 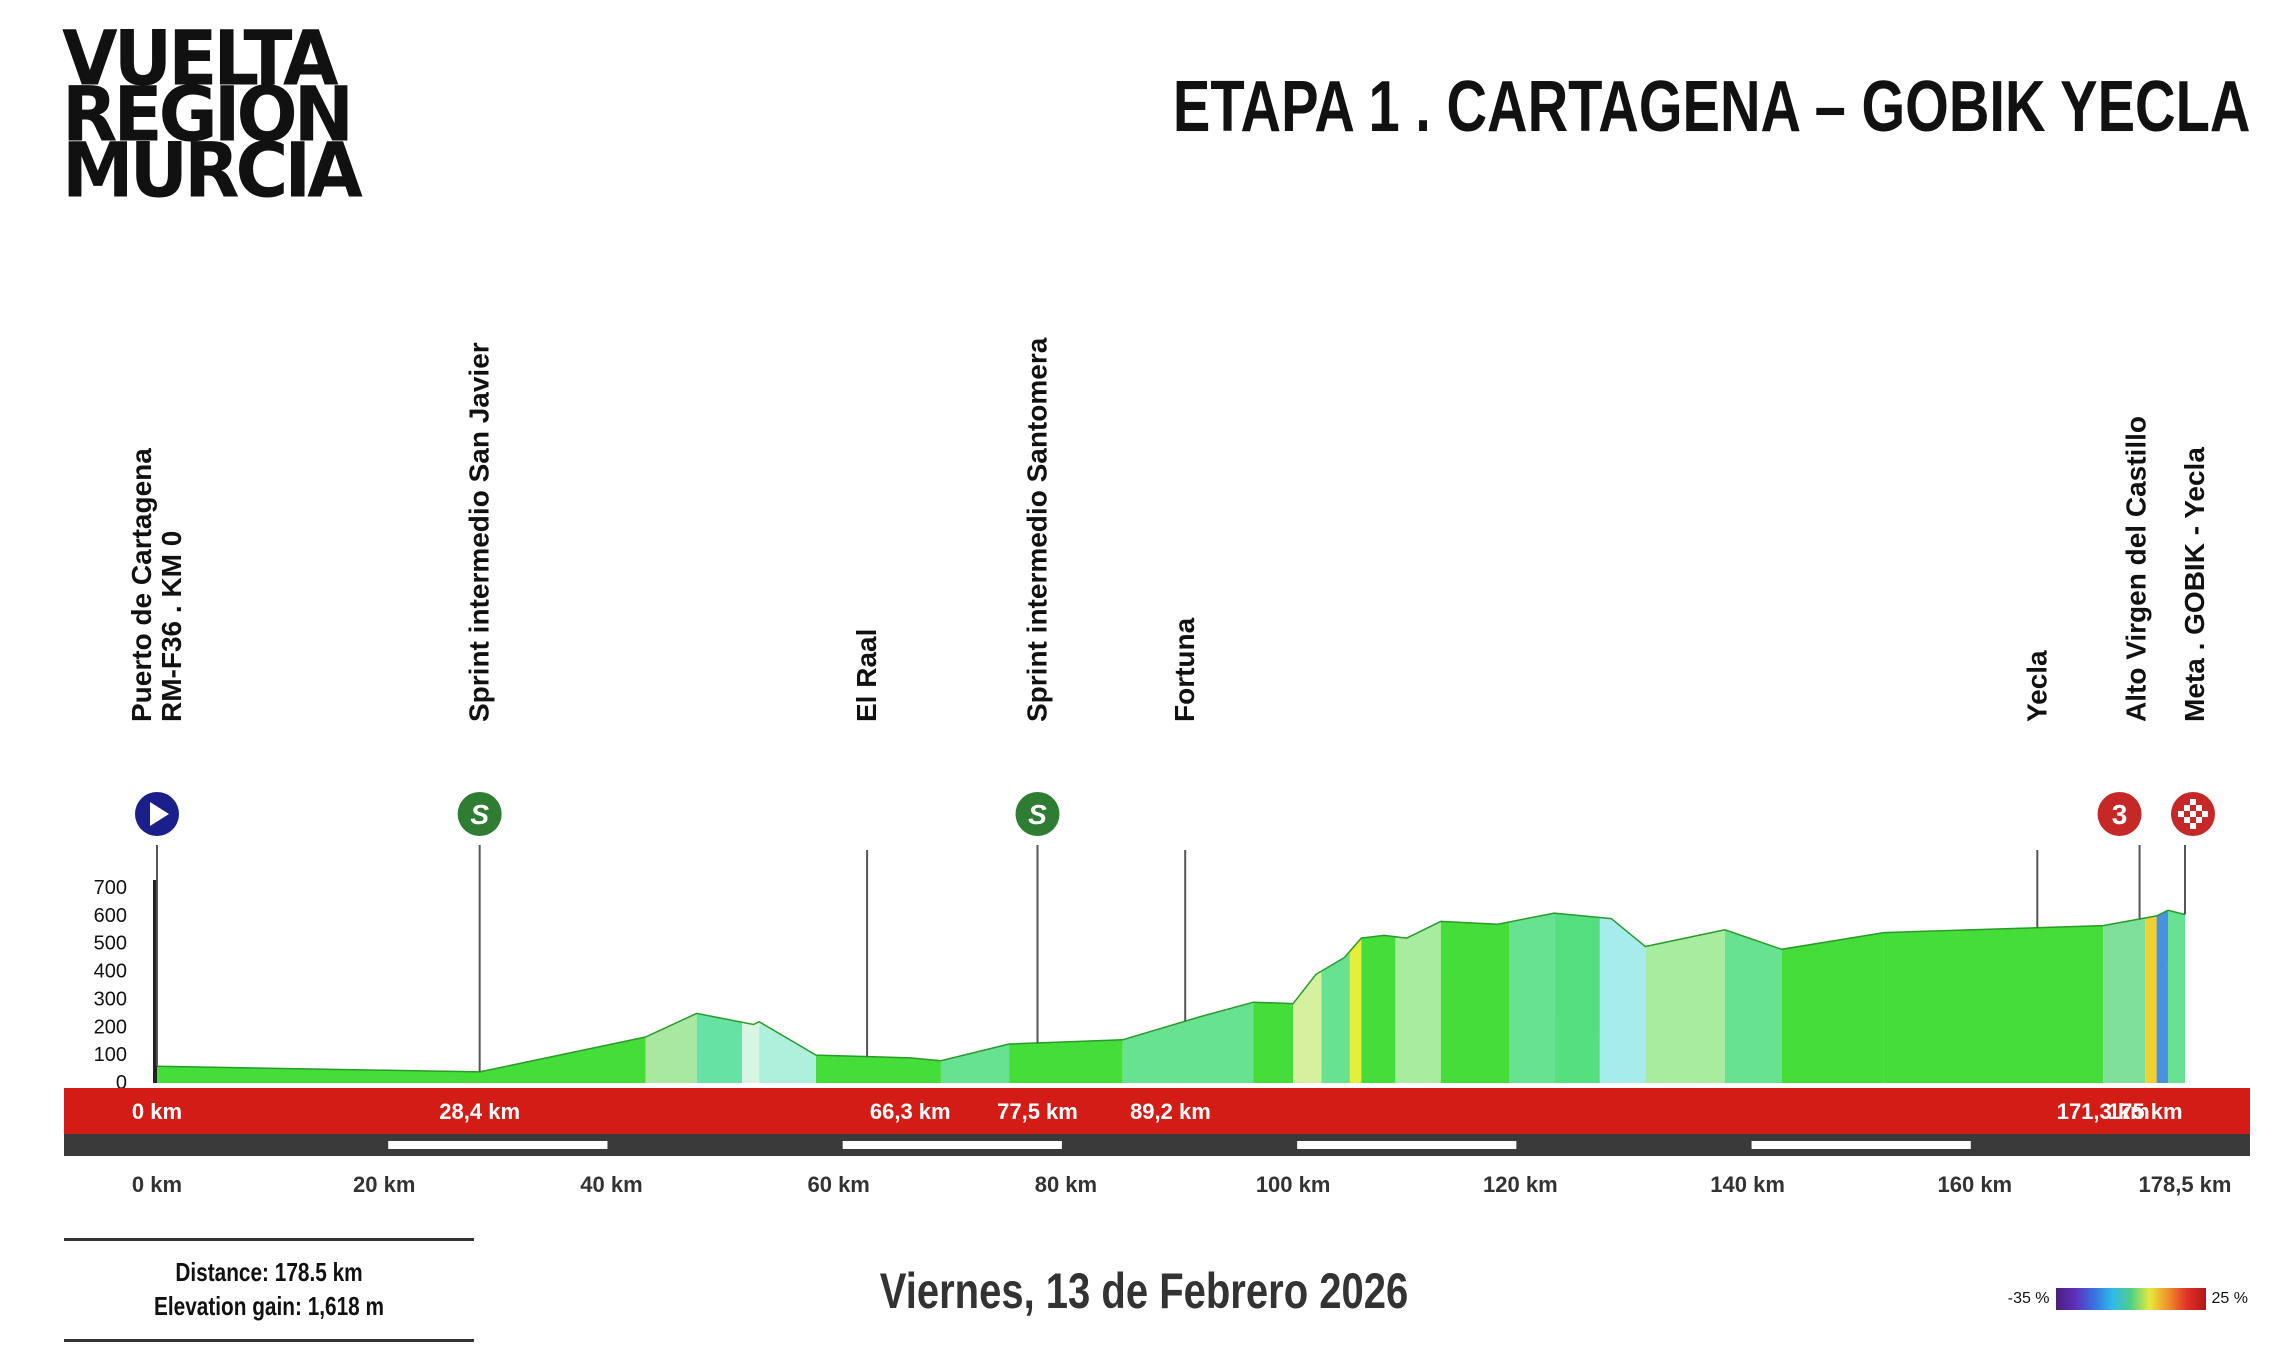 What do you see at coordinates (212, 170) in the screenshot?
I see `logo-line-3: MURCIA` at bounding box center [212, 170].